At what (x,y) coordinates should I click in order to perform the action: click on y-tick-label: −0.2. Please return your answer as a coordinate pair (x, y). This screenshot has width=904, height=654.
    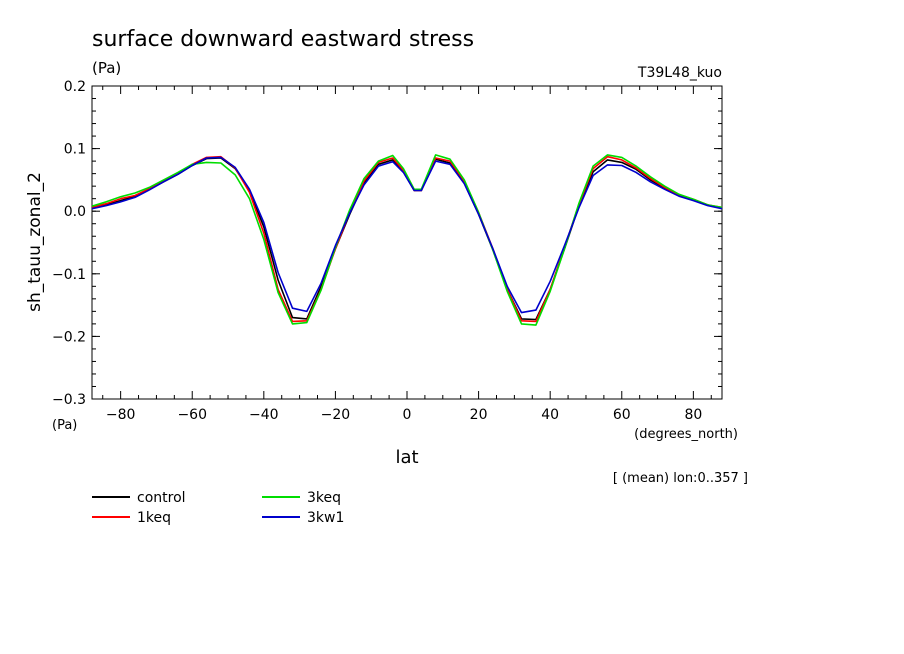
    Looking at the image, I should click on (69, 337).